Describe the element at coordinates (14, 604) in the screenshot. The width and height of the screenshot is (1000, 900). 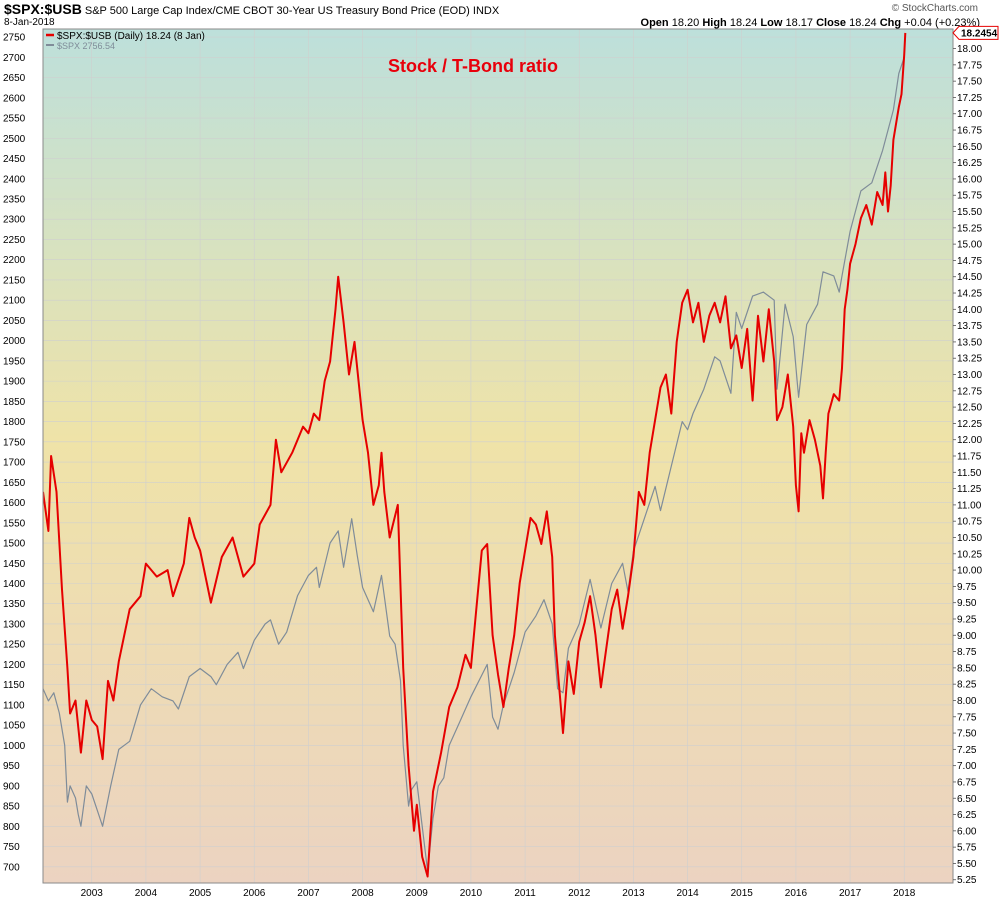
I see `left-tick-label: 1350` at that location.